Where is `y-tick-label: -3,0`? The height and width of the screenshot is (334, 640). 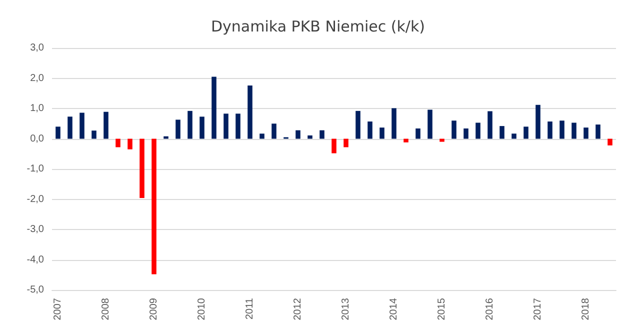
y-tick-label: -3,0 is located at coordinates (35, 229).